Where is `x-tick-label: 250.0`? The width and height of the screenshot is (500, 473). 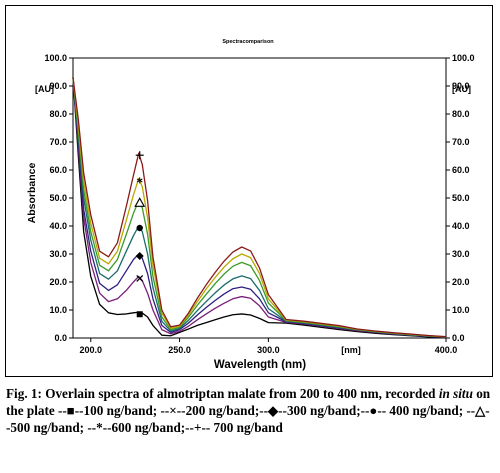
x-tick-label: 250.0 is located at coordinates (179, 350).